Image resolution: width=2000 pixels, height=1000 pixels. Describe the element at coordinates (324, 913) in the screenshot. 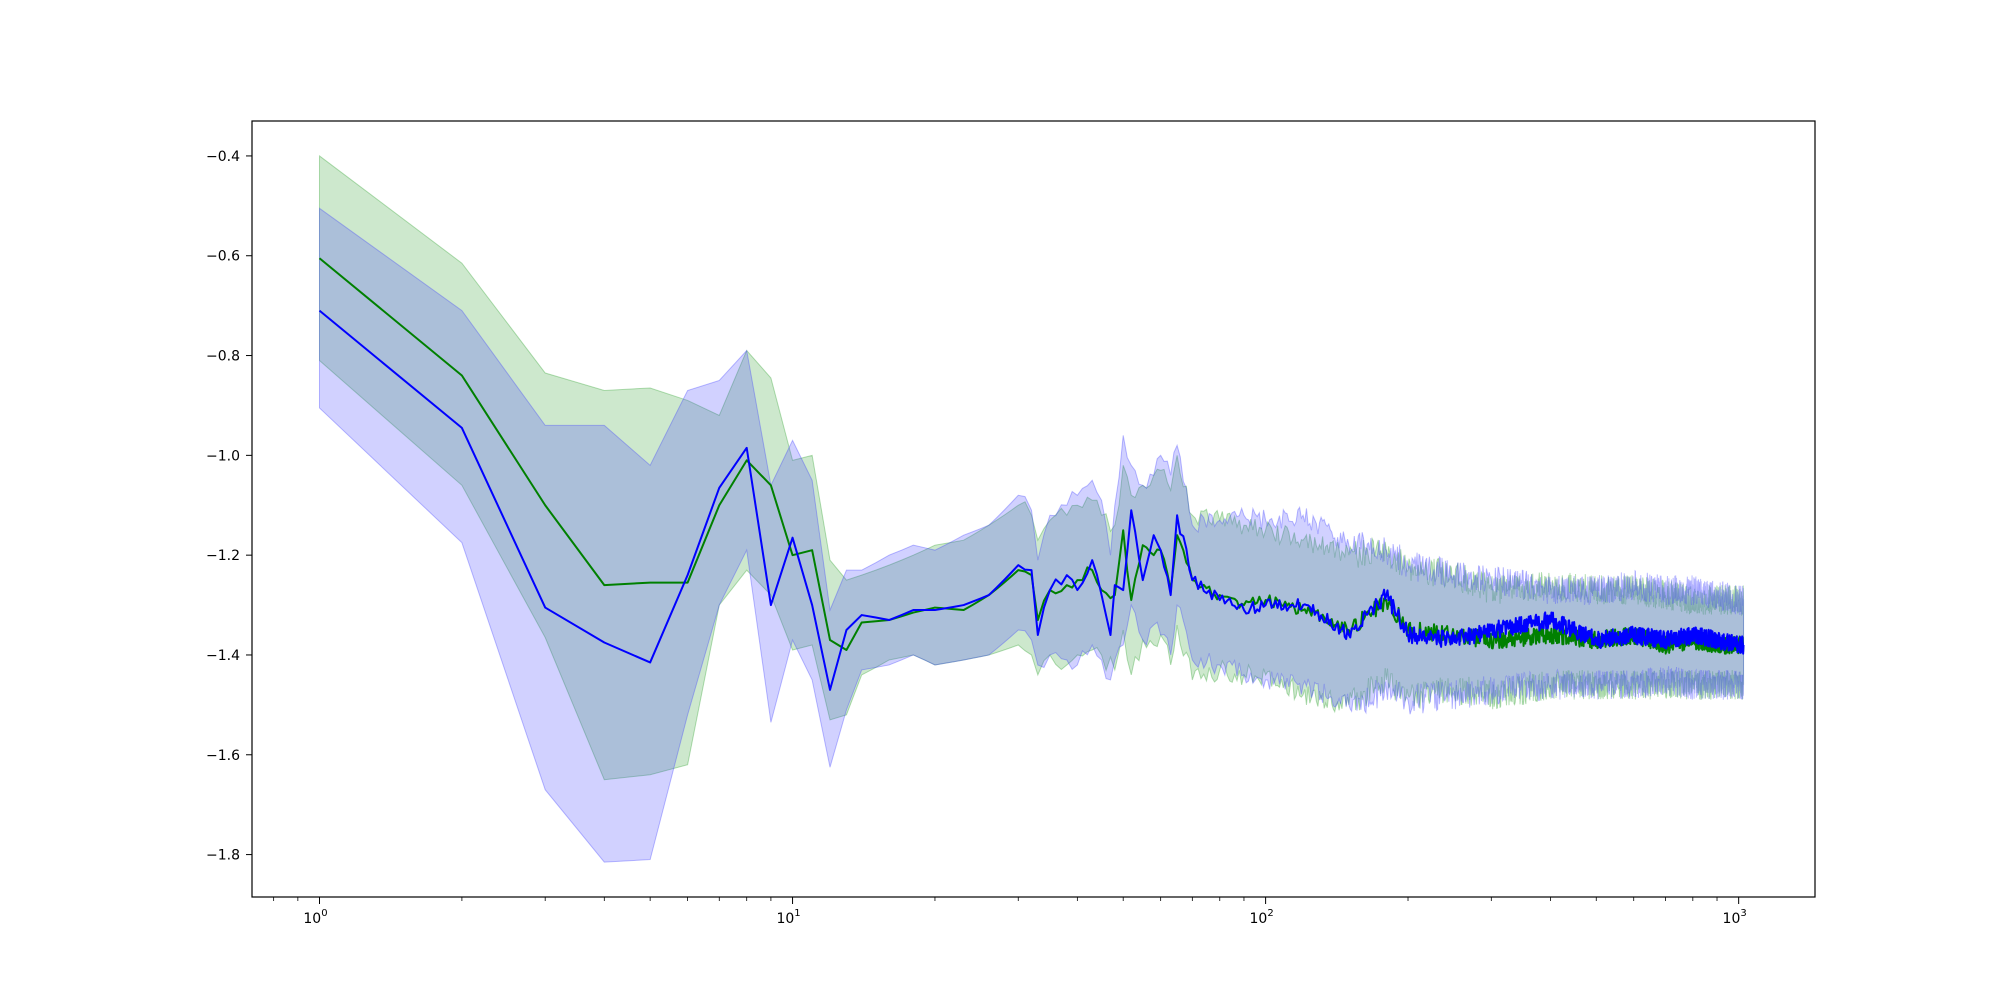

I see `x-tick-exponent: 0` at that location.